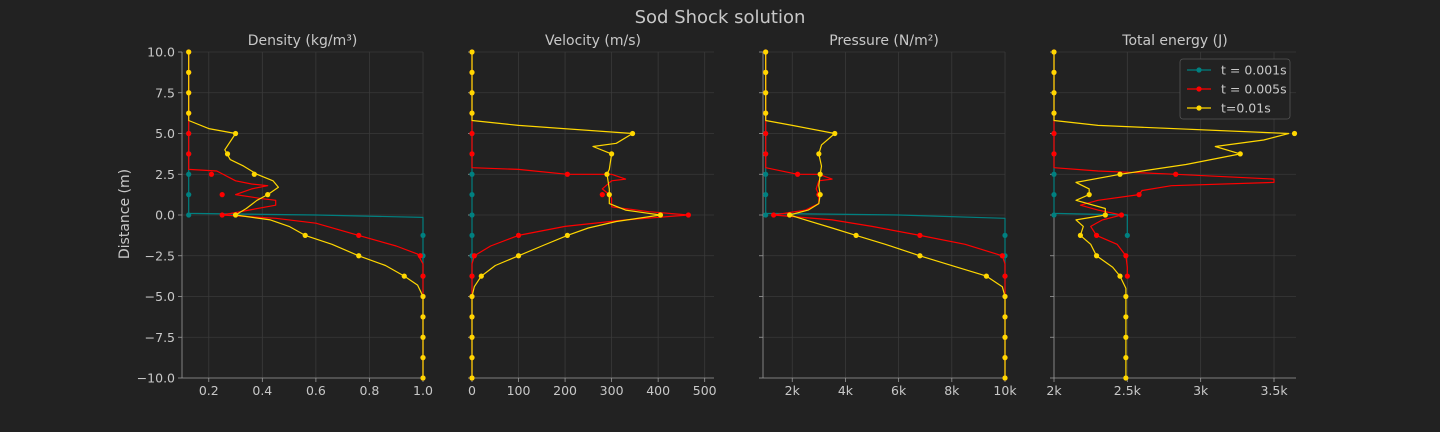  I want to click on x-tick-label: 500, so click(705, 390).